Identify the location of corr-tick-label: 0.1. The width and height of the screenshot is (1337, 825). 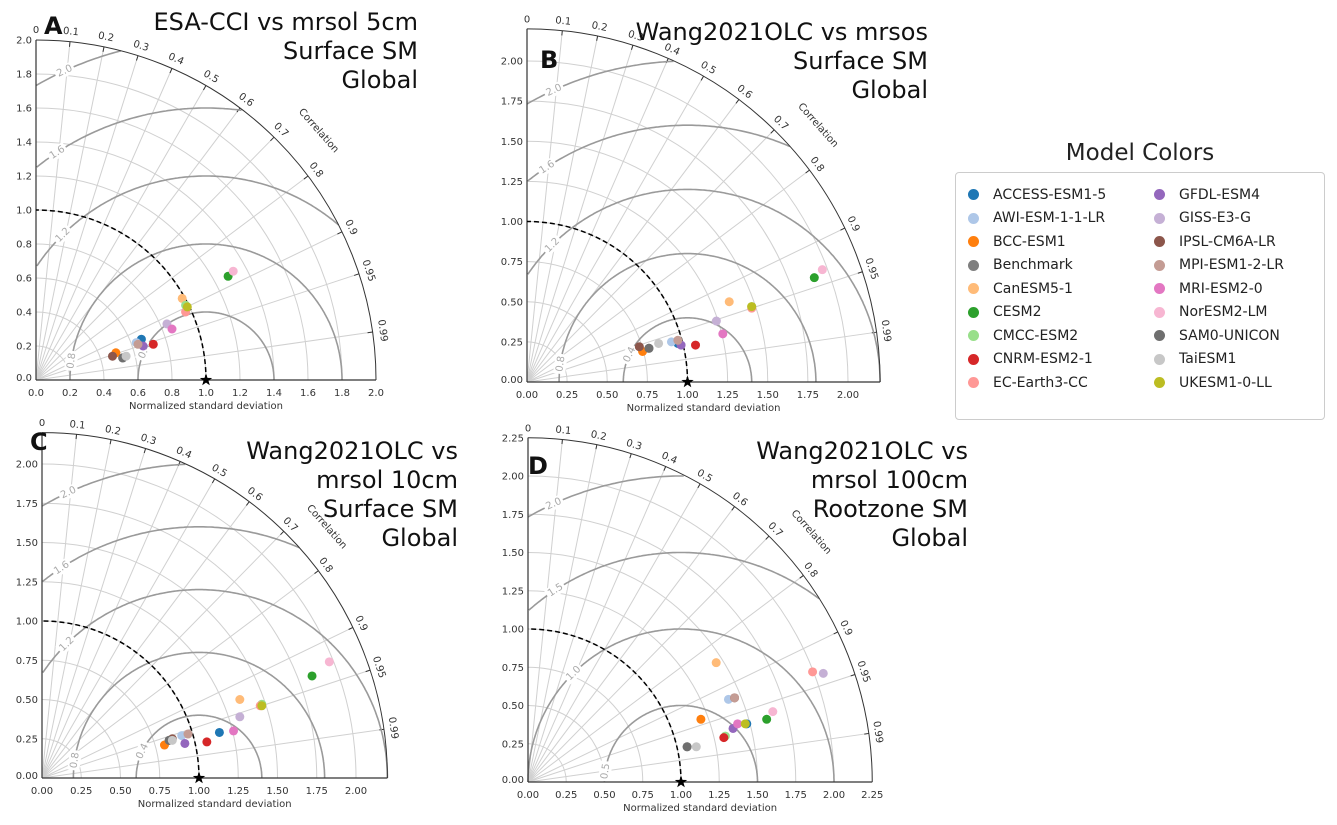
(77, 425).